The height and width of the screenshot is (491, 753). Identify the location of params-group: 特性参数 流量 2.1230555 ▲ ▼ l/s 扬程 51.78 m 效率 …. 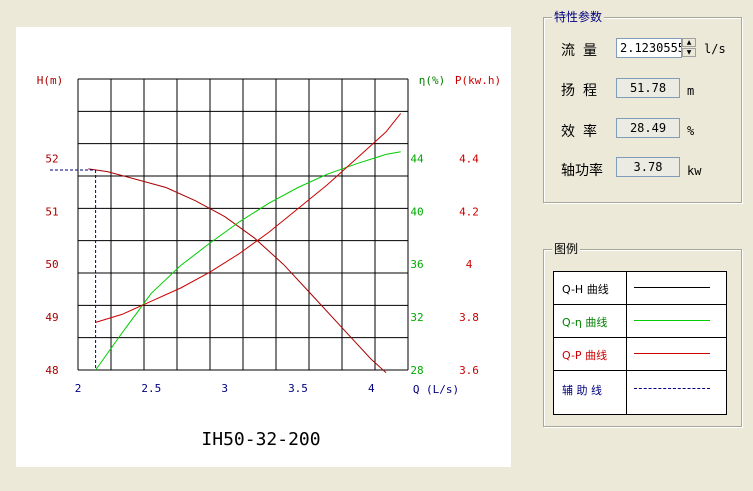
(642, 106).